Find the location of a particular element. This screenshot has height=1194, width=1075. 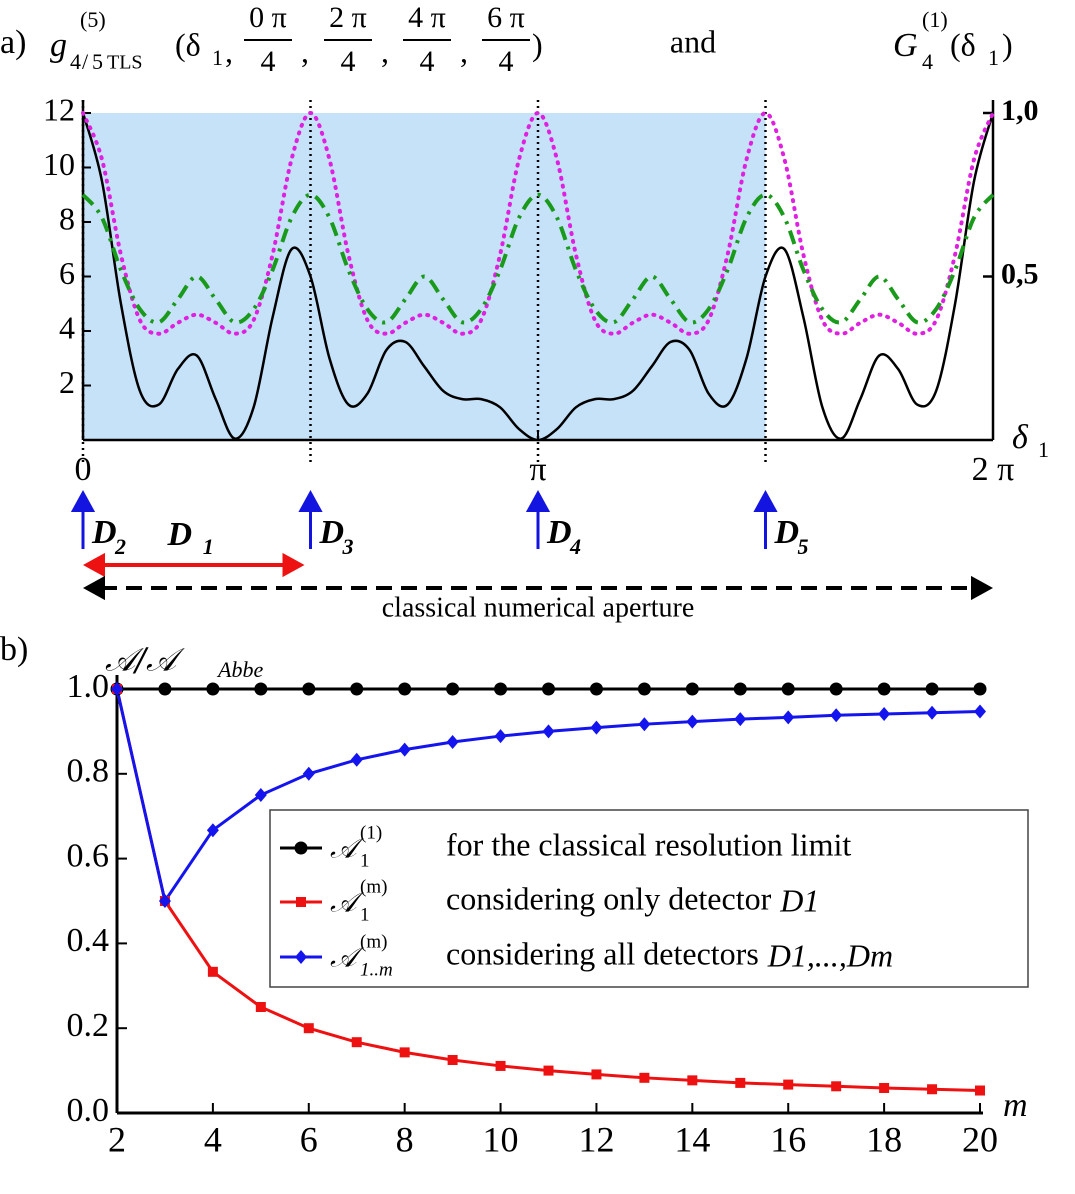

aperture-label: classical numerical aperture is located at coordinates (538, 607).